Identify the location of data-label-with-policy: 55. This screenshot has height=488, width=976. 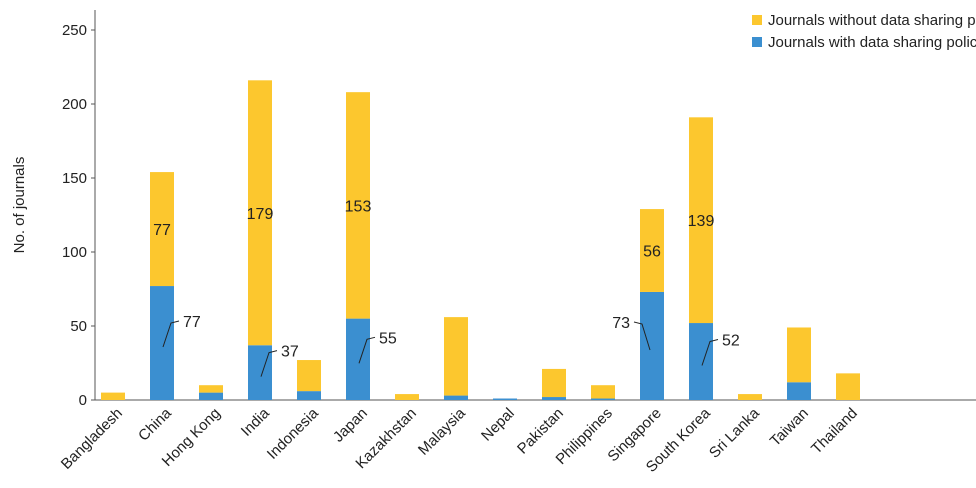
(388, 338).